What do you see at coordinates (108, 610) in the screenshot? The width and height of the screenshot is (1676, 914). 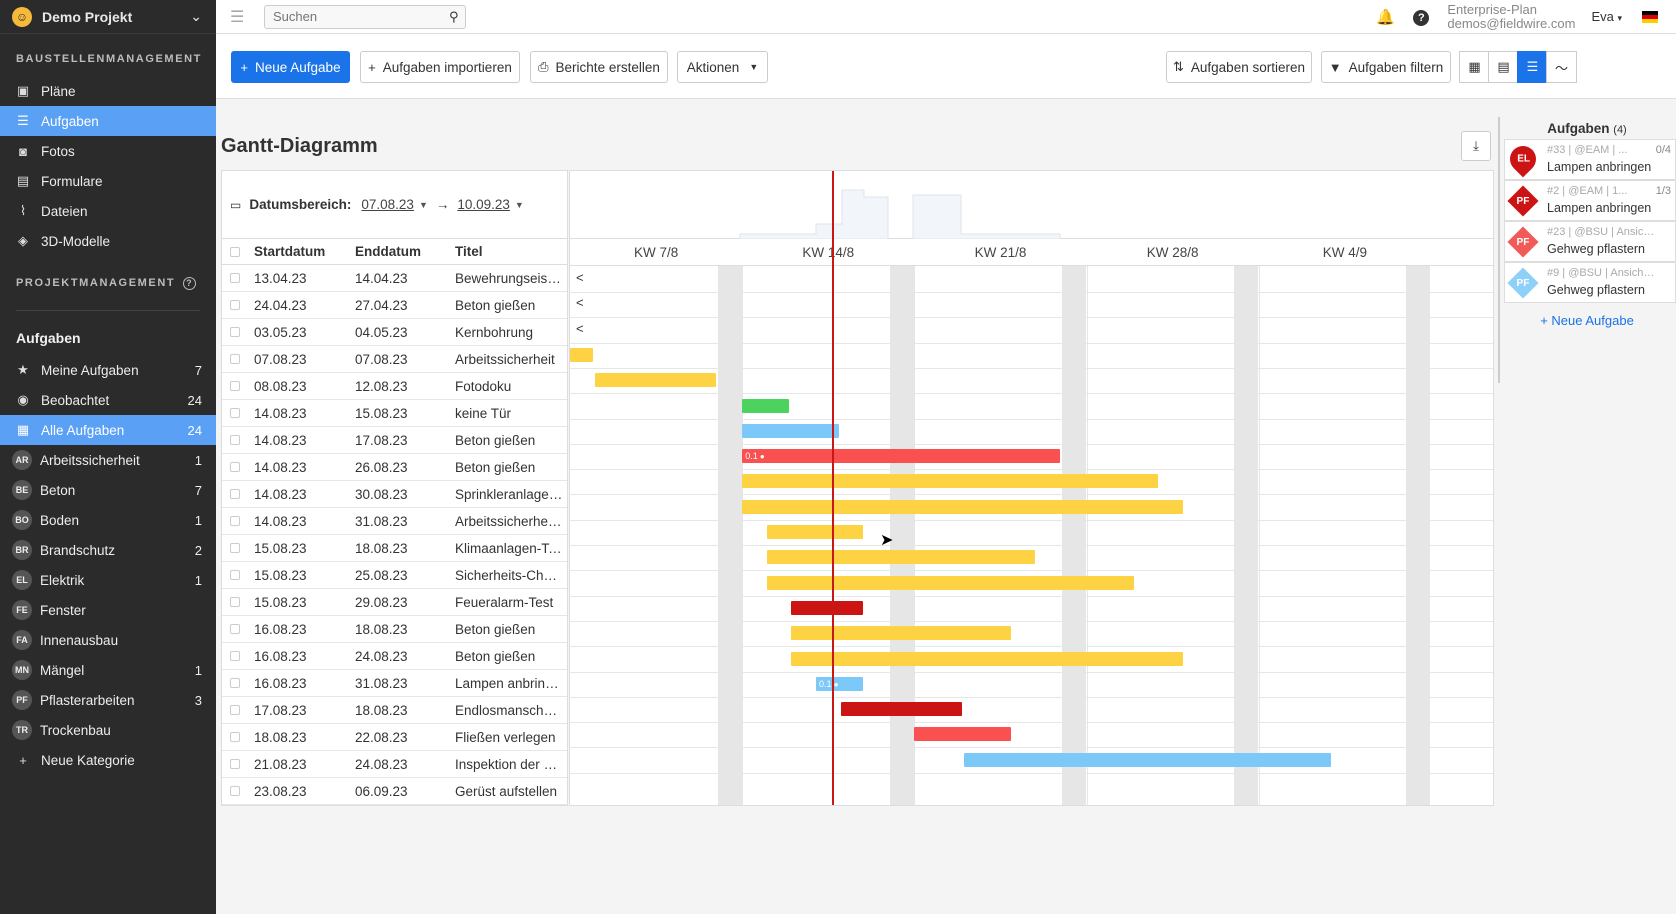 I see `category-item-fe: FE Fenster` at bounding box center [108, 610].